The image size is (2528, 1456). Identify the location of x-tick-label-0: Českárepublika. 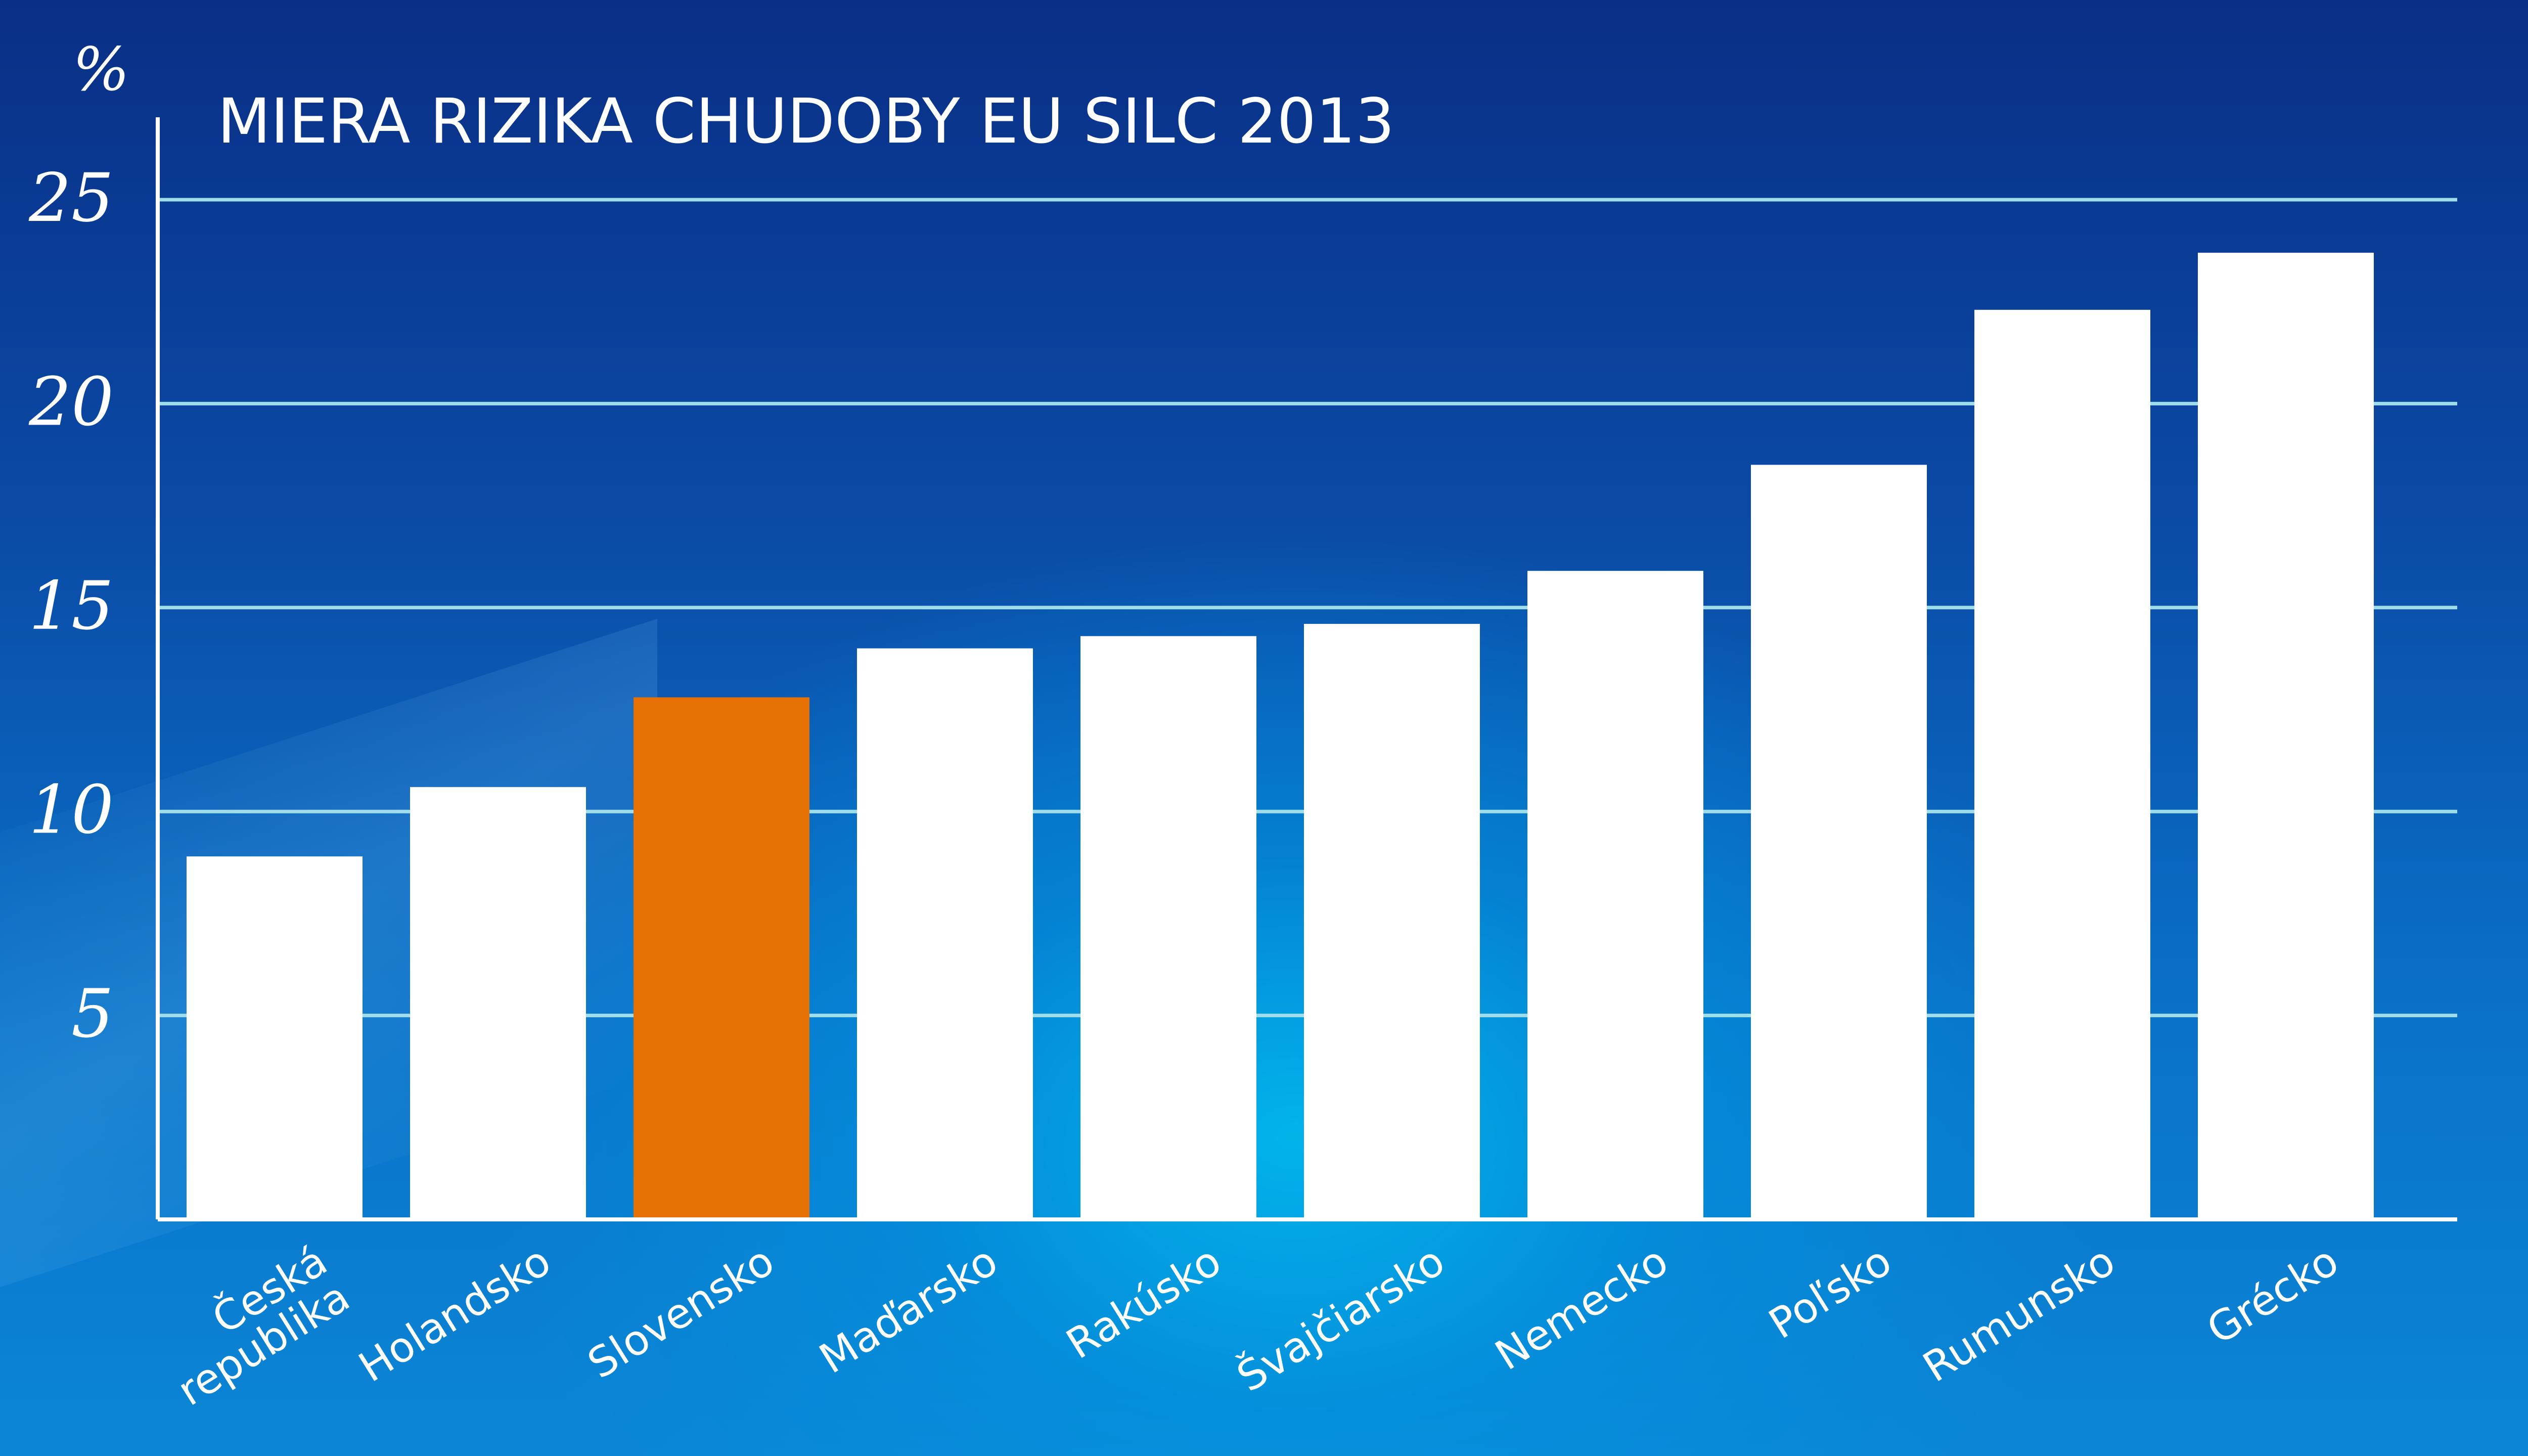
(253, 1326).